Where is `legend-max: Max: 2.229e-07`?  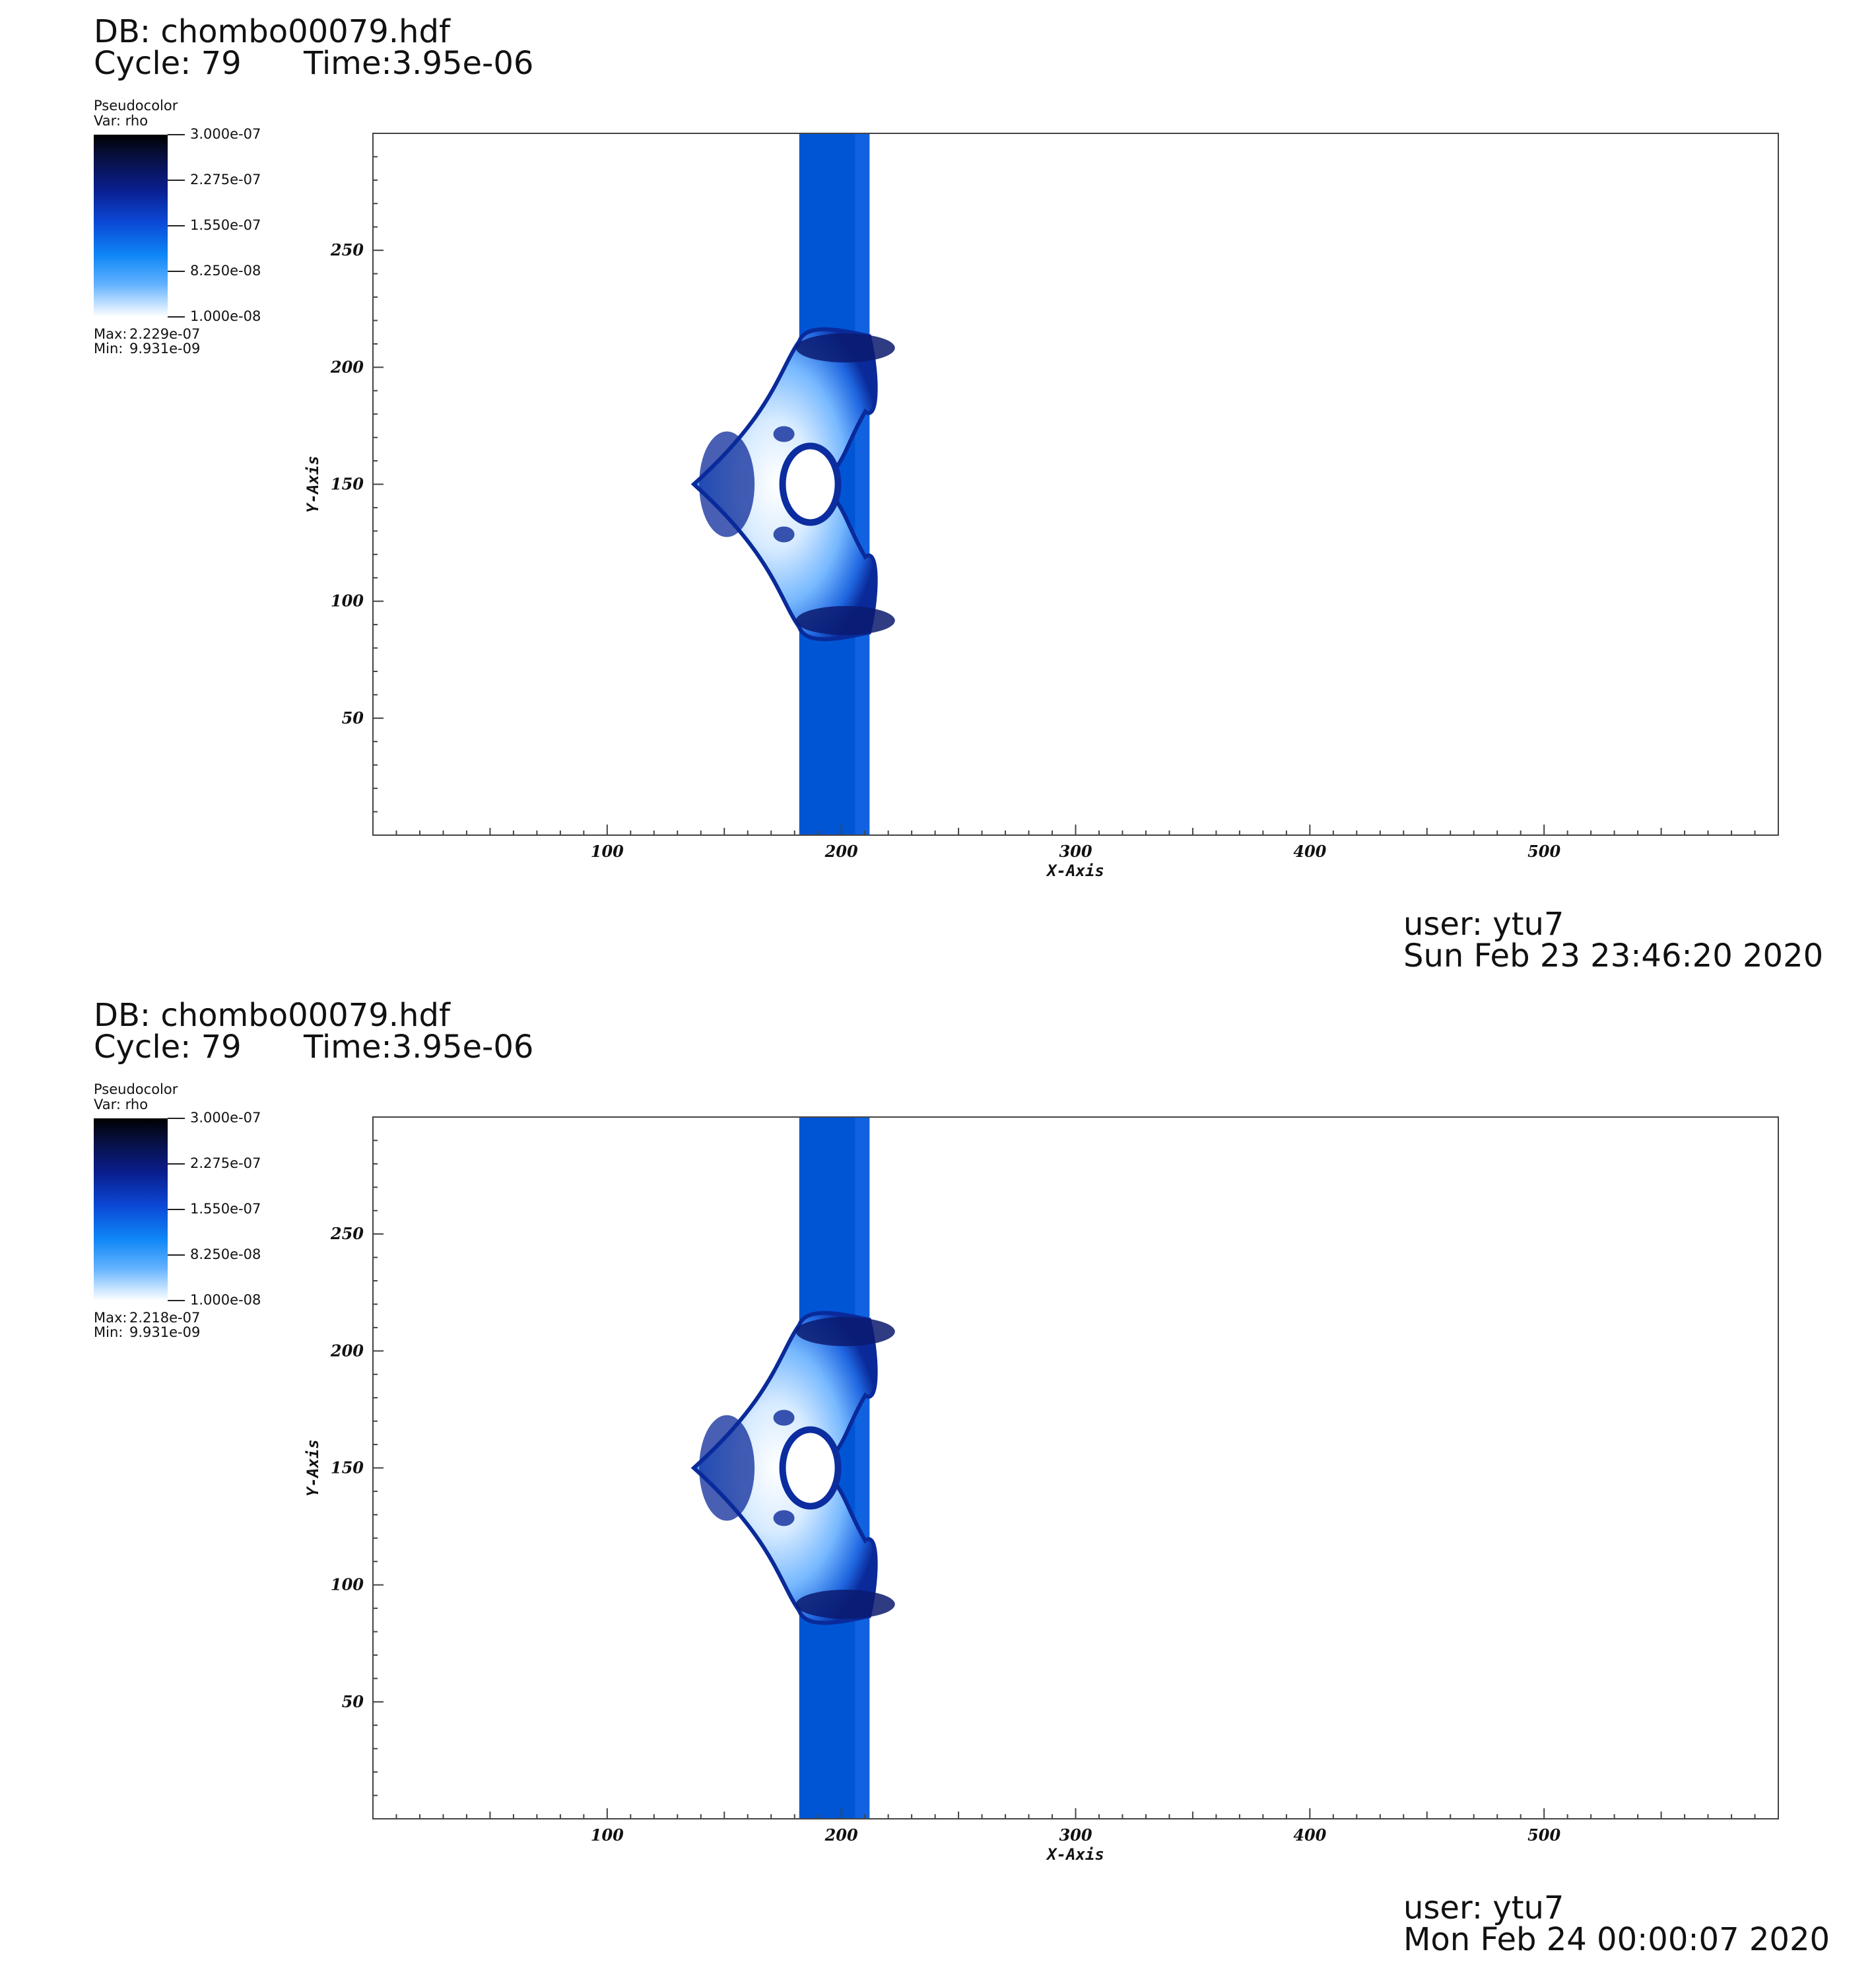
legend-max: Max: 2.229e-07 is located at coordinates (147, 334).